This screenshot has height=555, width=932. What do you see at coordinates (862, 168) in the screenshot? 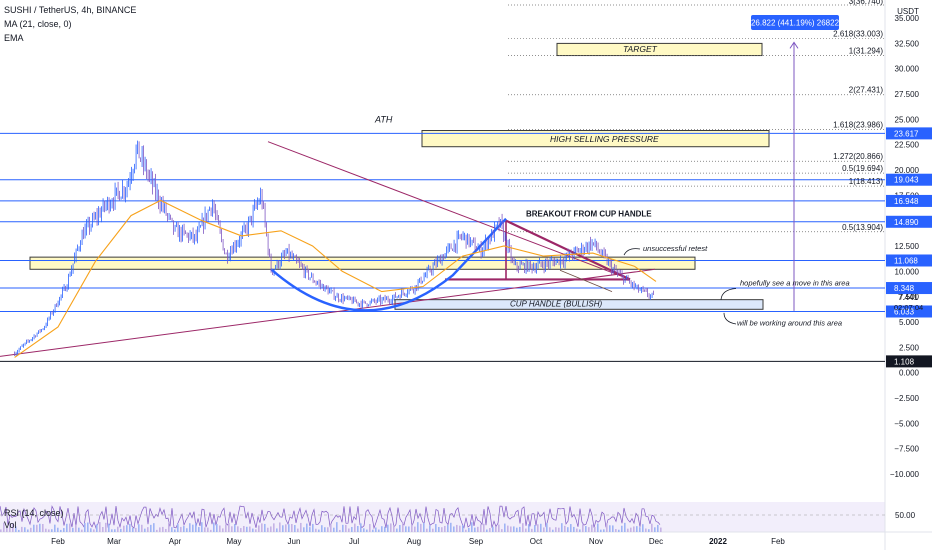
I see `fib-label: 0.5(19.694)` at bounding box center [862, 168].